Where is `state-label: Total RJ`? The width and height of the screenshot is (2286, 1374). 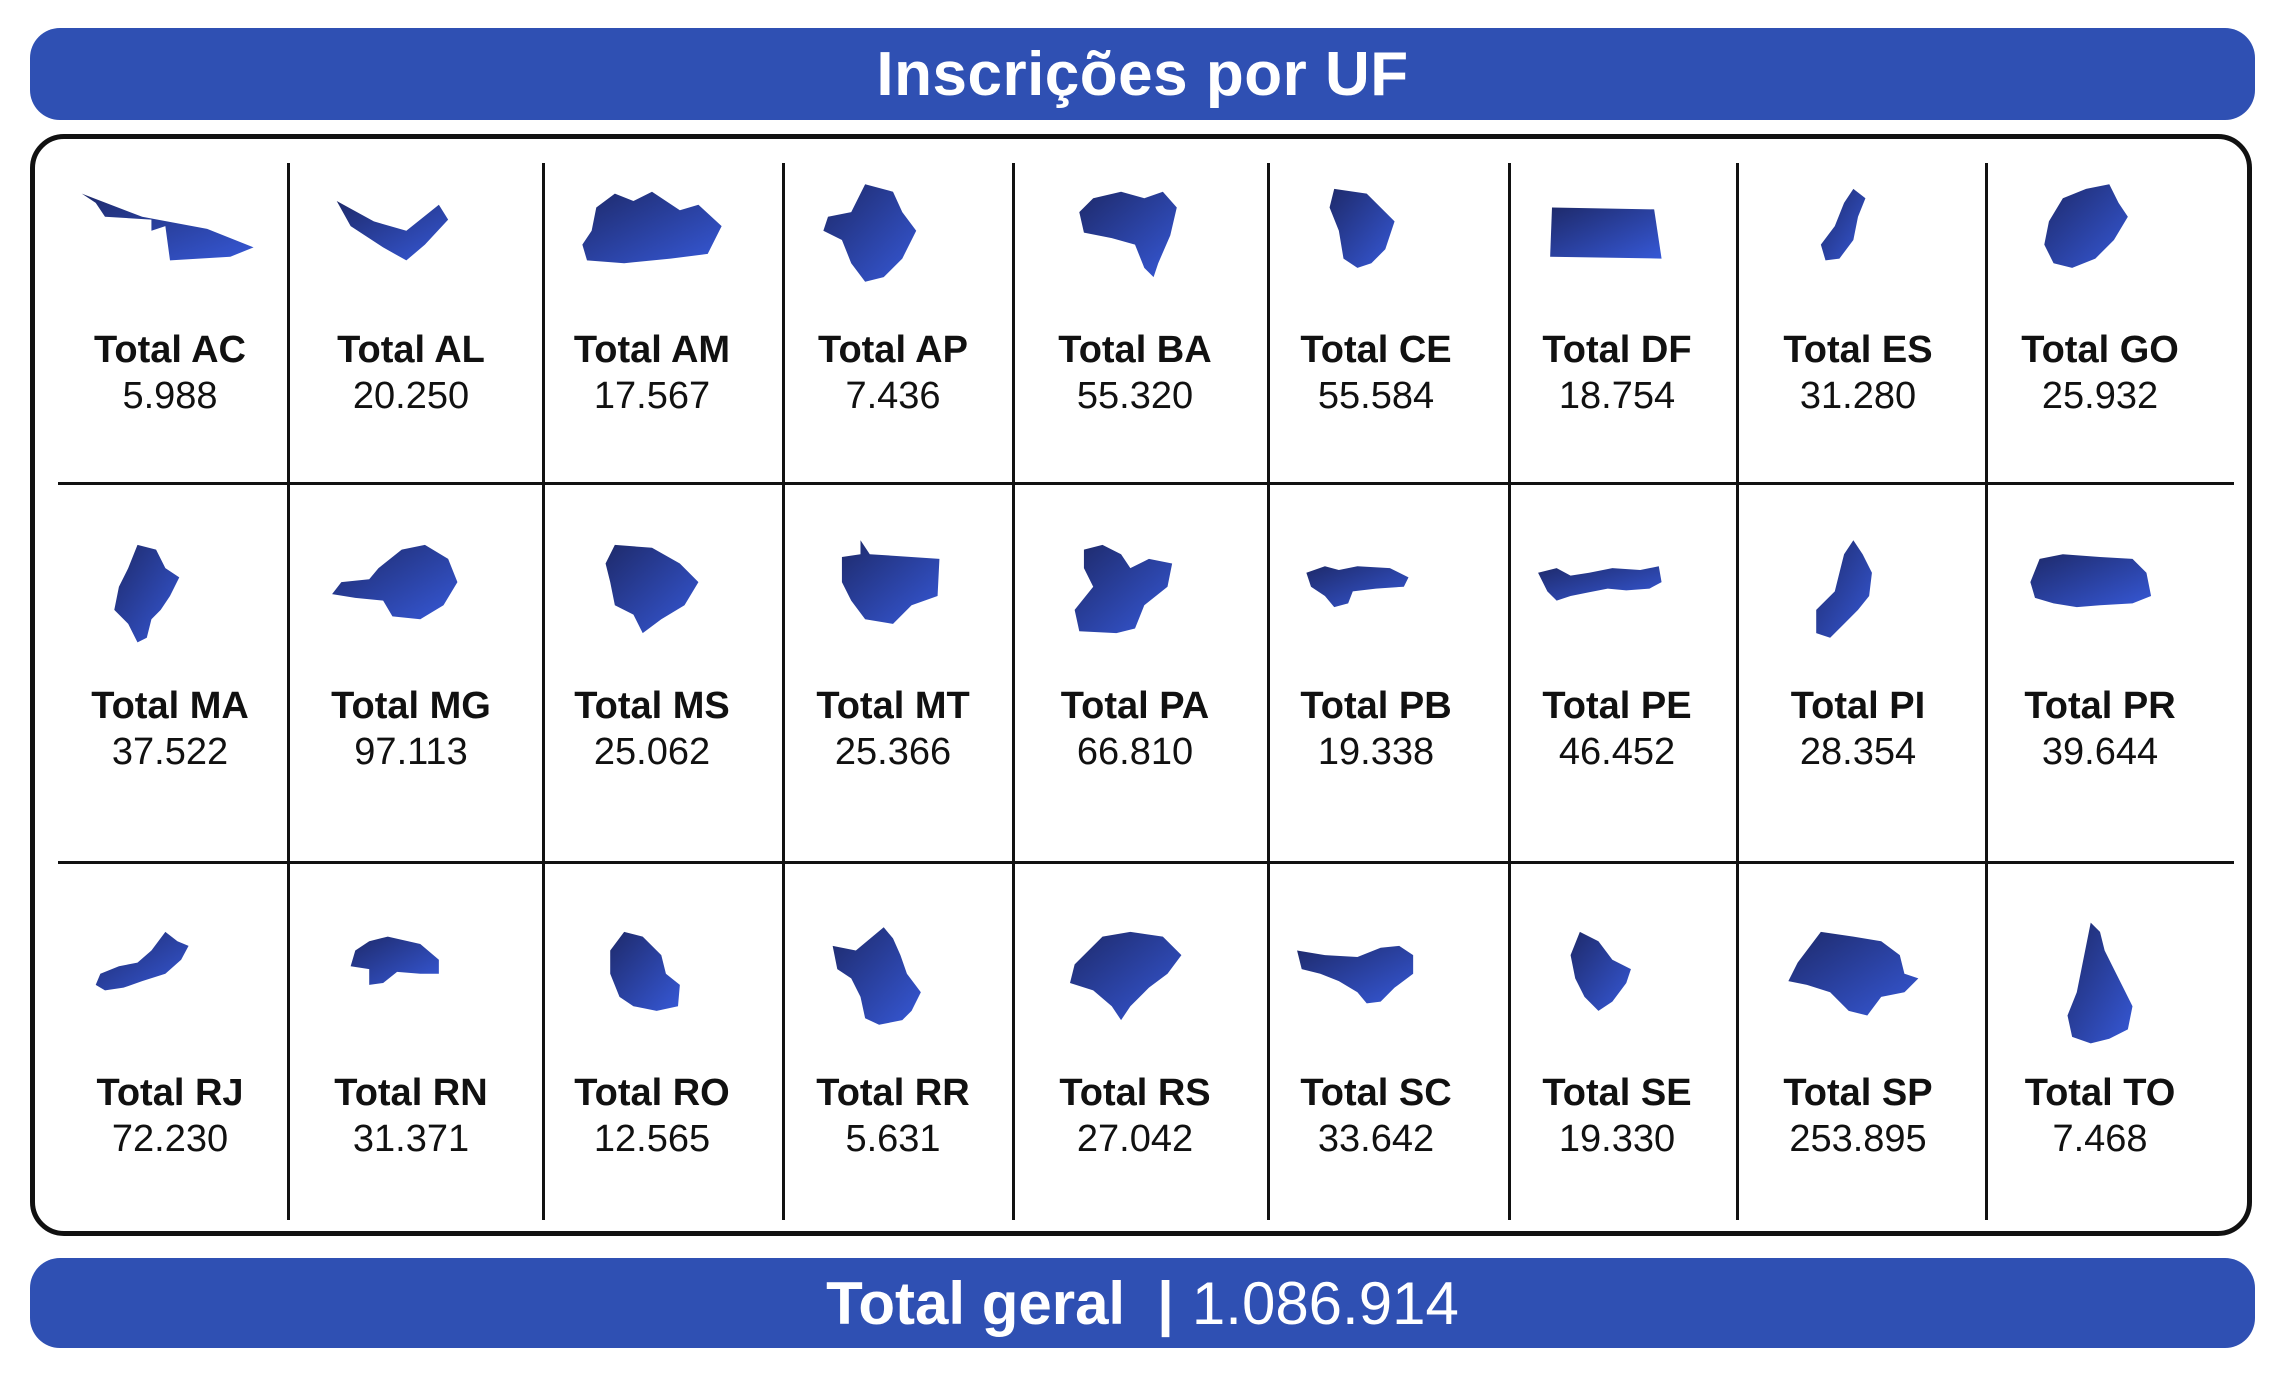 state-label: Total RJ is located at coordinates (170, 1093).